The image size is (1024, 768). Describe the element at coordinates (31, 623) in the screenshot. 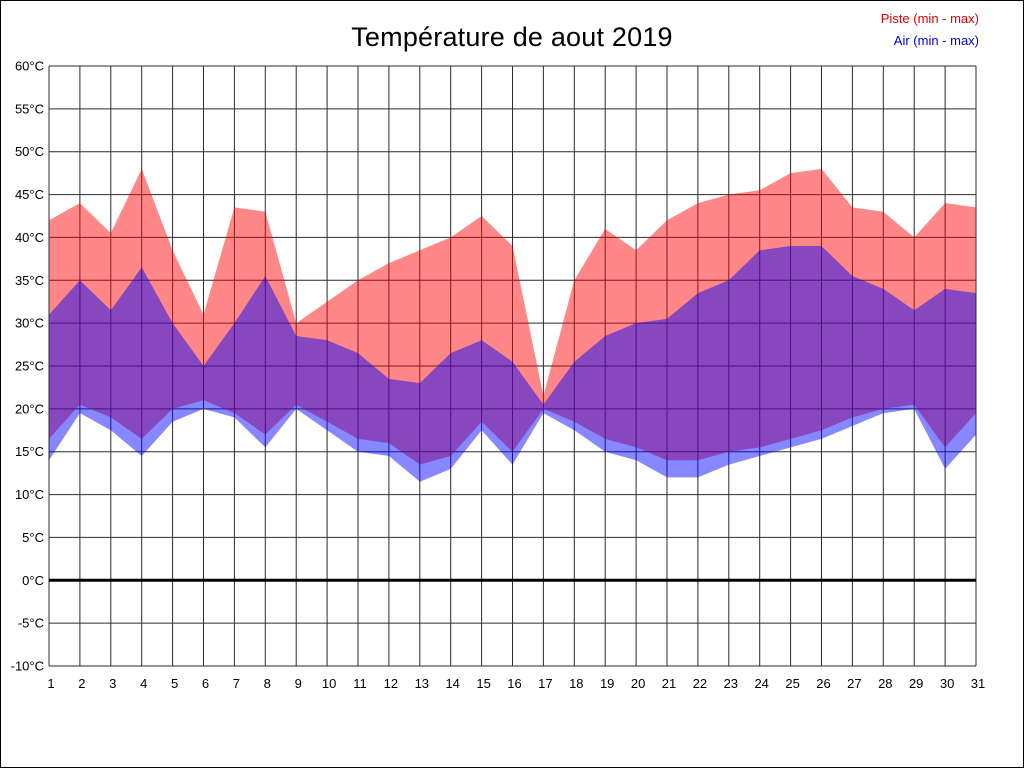

I see `y-tick-label: -5°C` at that location.